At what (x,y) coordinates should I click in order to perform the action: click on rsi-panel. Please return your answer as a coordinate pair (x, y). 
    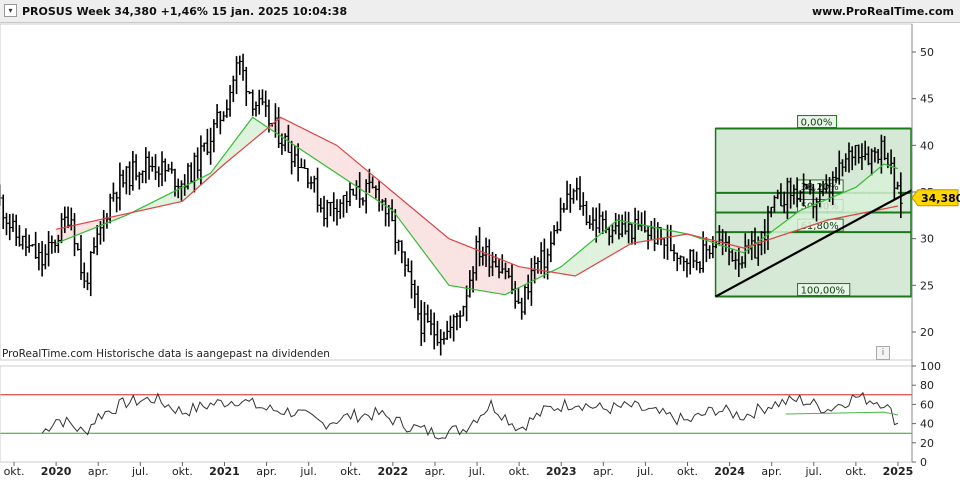
    Looking at the image, I should click on (456, 415).